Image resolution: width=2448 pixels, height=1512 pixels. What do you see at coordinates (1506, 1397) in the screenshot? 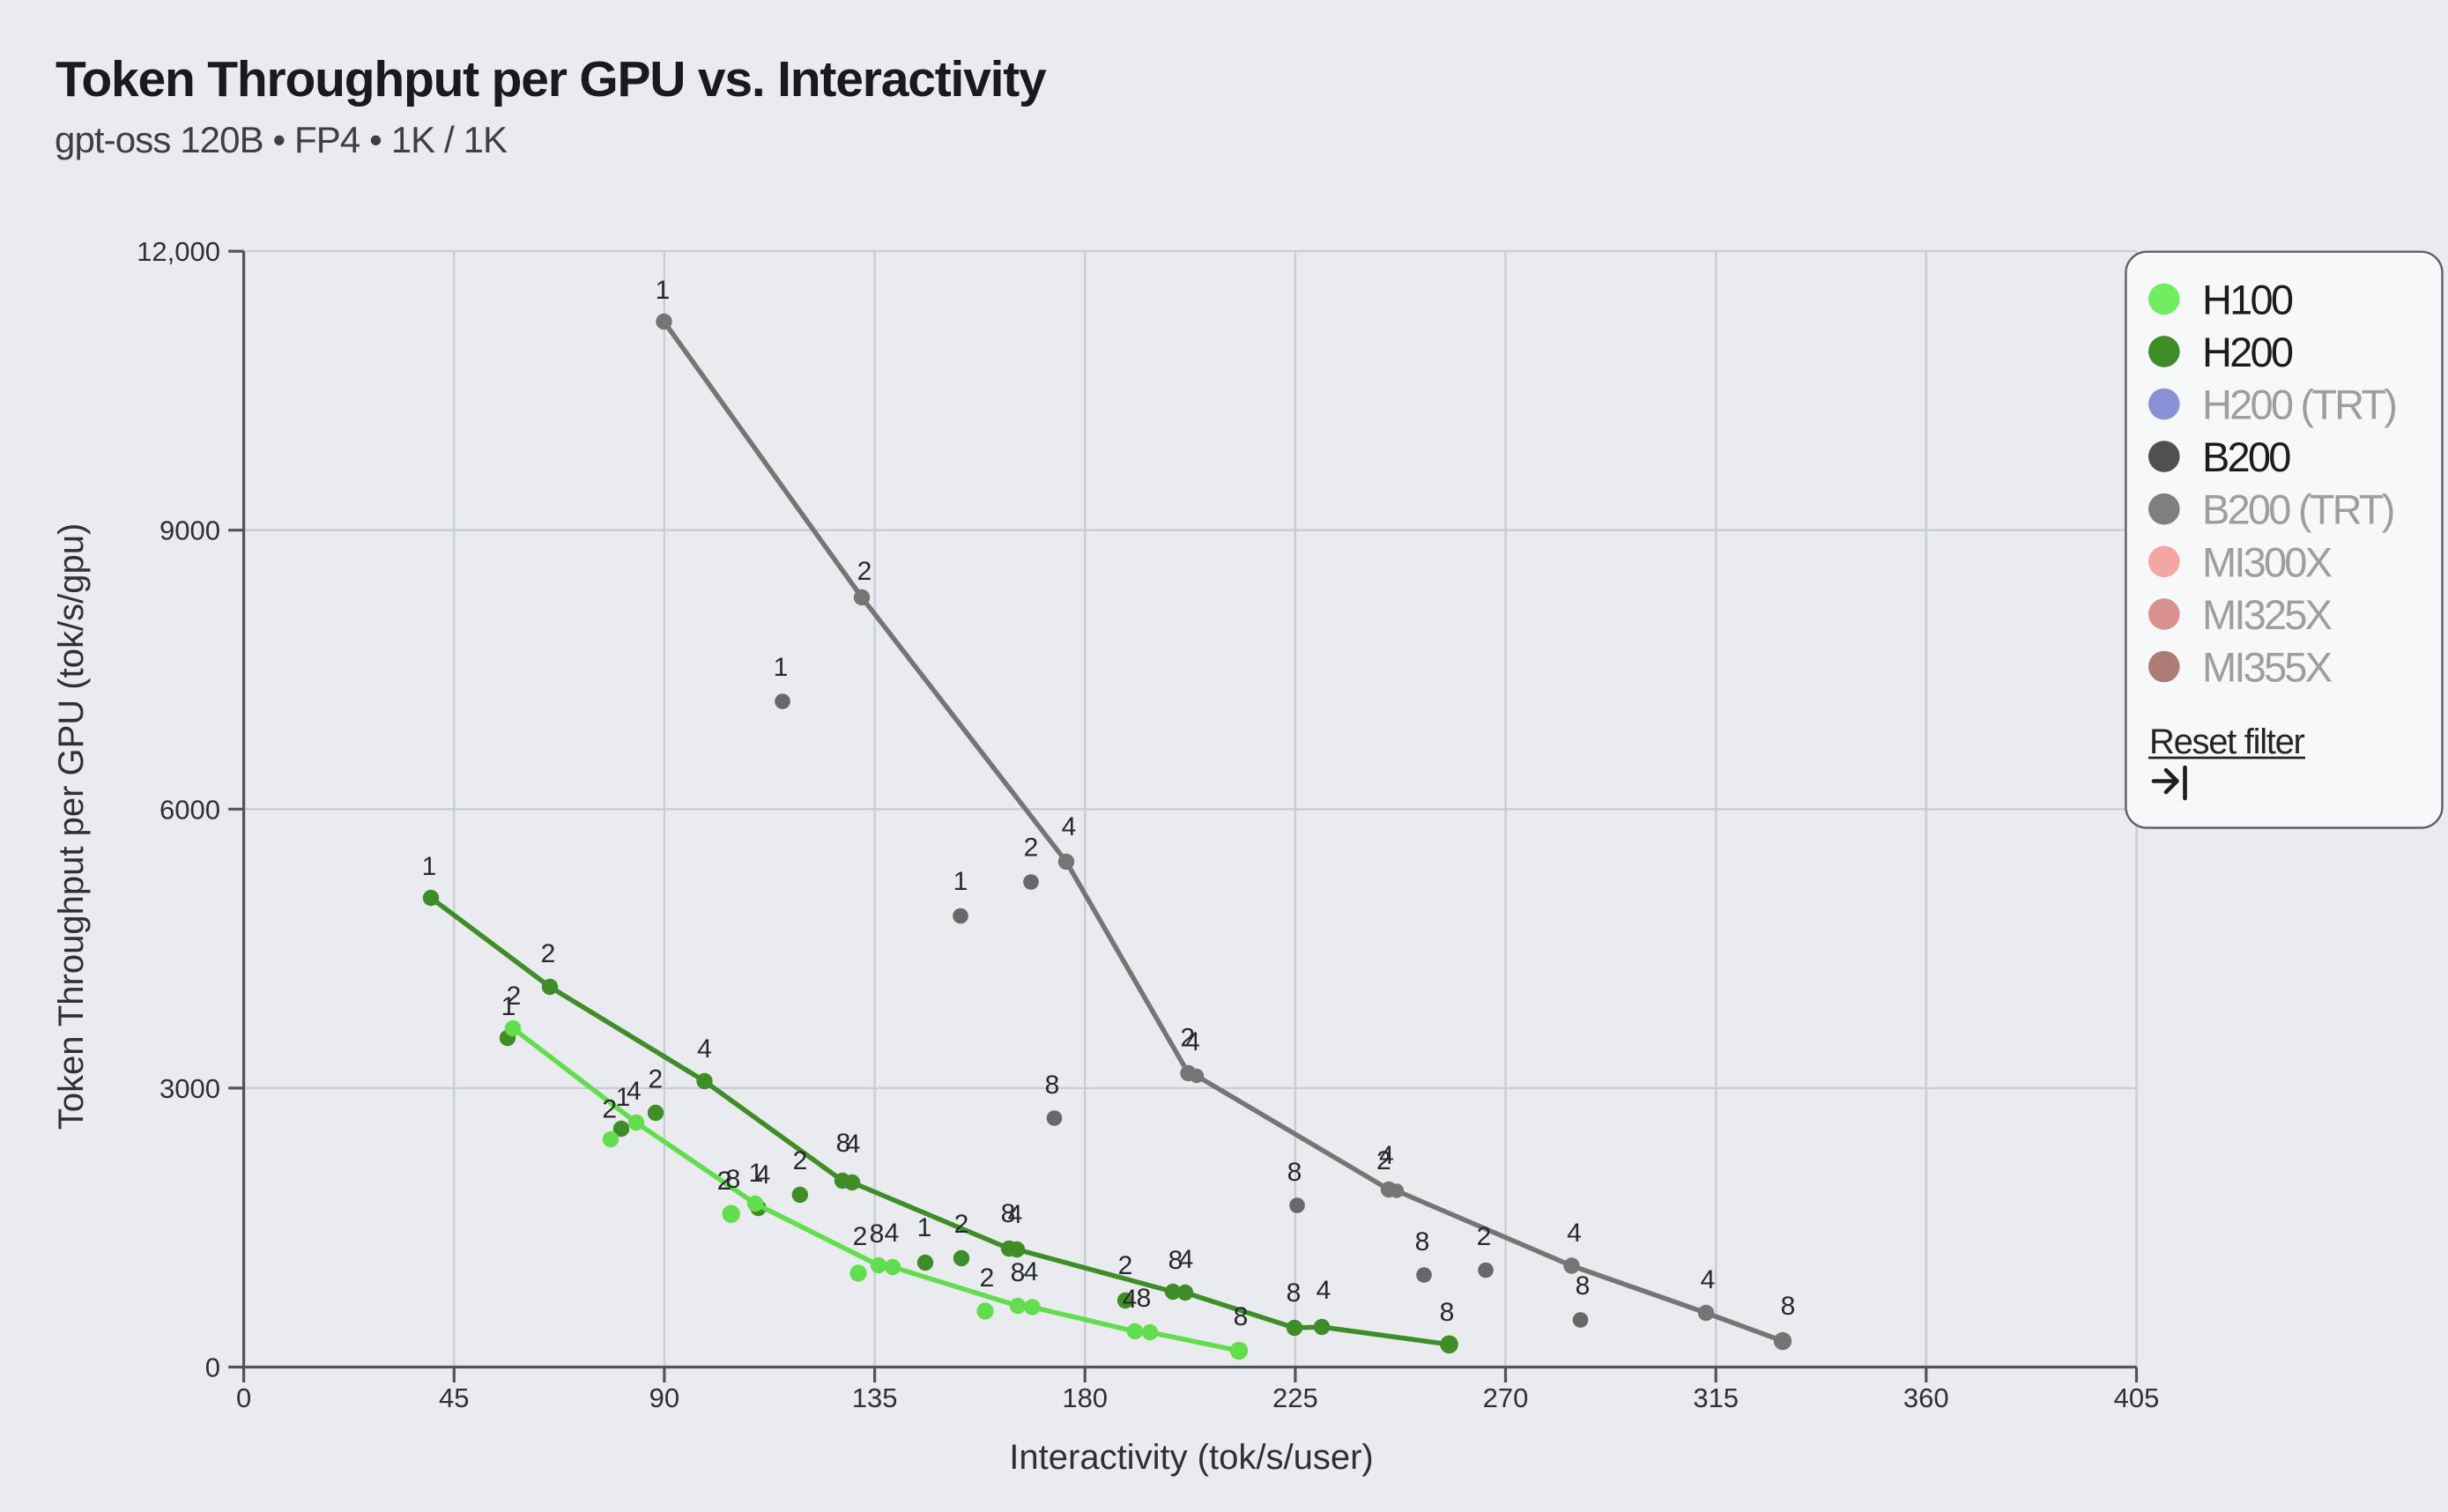
I see `svg-text: 270` at bounding box center [1506, 1397].